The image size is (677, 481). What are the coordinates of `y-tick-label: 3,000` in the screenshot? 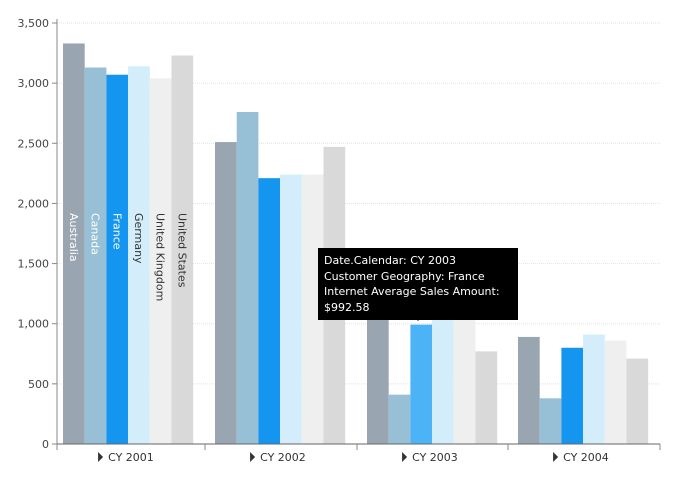 It's located at (34, 83).